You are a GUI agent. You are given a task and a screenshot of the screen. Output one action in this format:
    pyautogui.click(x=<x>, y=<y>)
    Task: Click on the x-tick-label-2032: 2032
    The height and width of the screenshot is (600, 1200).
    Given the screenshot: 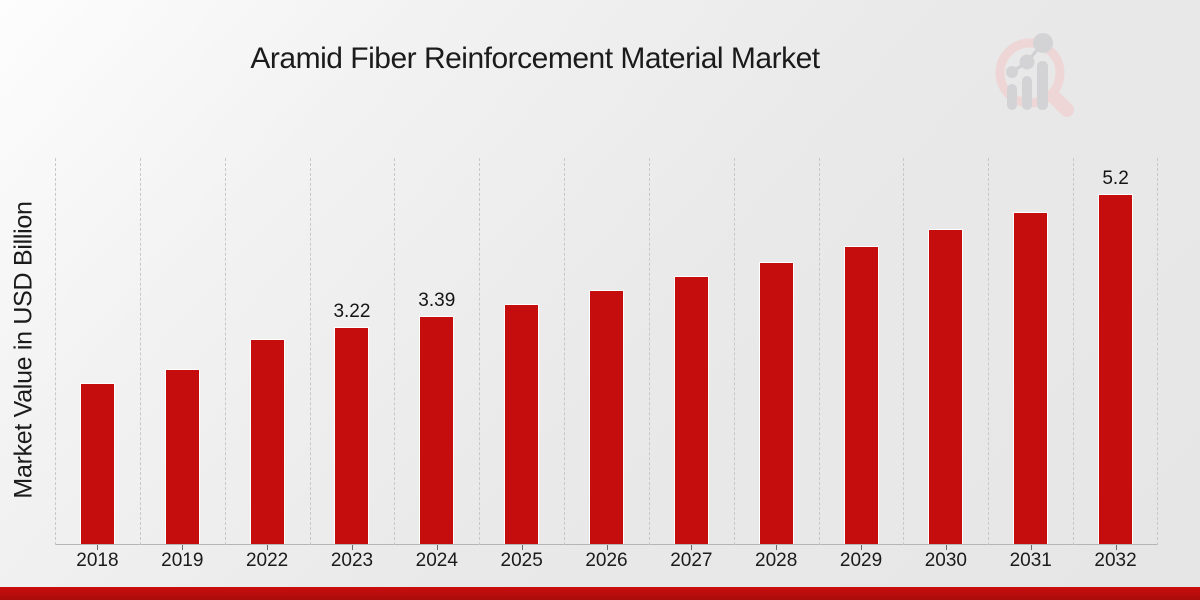 What is the action you would take?
    pyautogui.click(x=1115, y=560)
    